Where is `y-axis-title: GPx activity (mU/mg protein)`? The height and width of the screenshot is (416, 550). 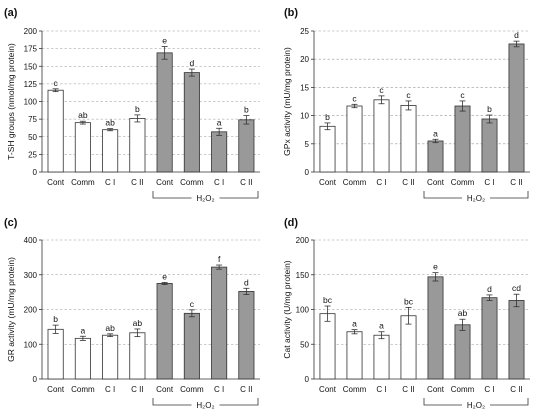
y-axis-title: GPx activity (mU/mg protein) is located at coordinates (287, 101).